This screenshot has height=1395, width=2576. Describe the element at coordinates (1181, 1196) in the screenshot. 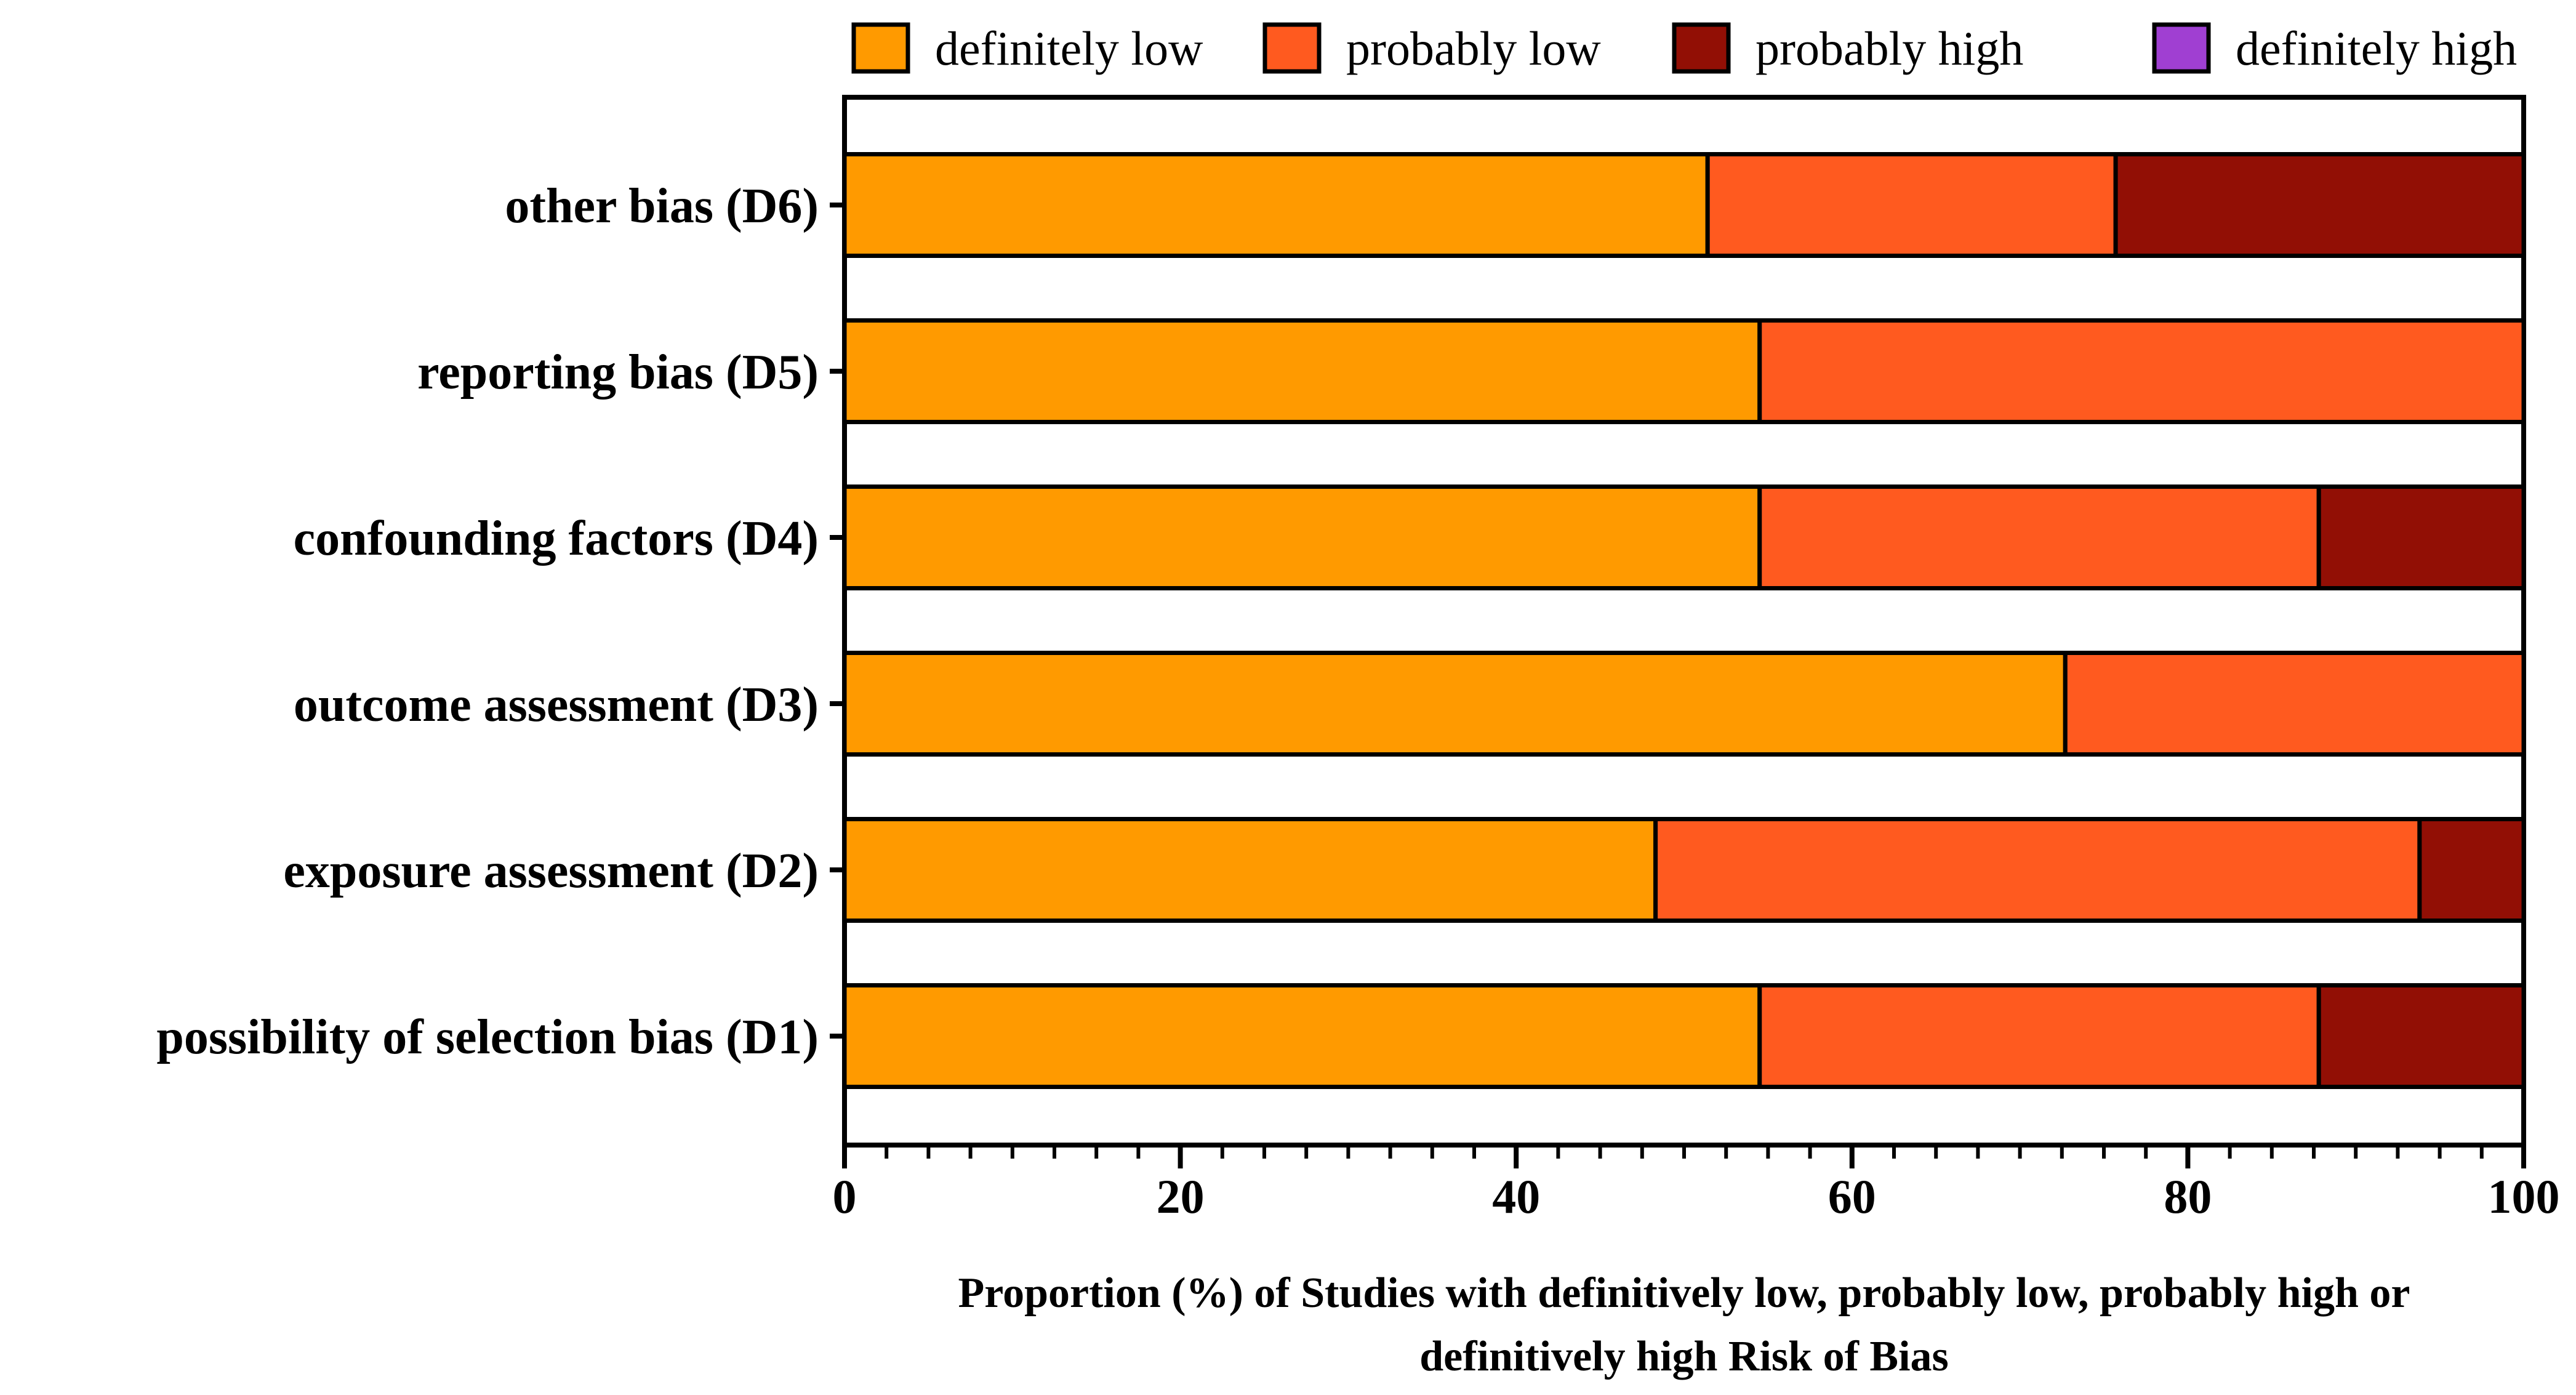

I see `x-tick-label: 20` at that location.